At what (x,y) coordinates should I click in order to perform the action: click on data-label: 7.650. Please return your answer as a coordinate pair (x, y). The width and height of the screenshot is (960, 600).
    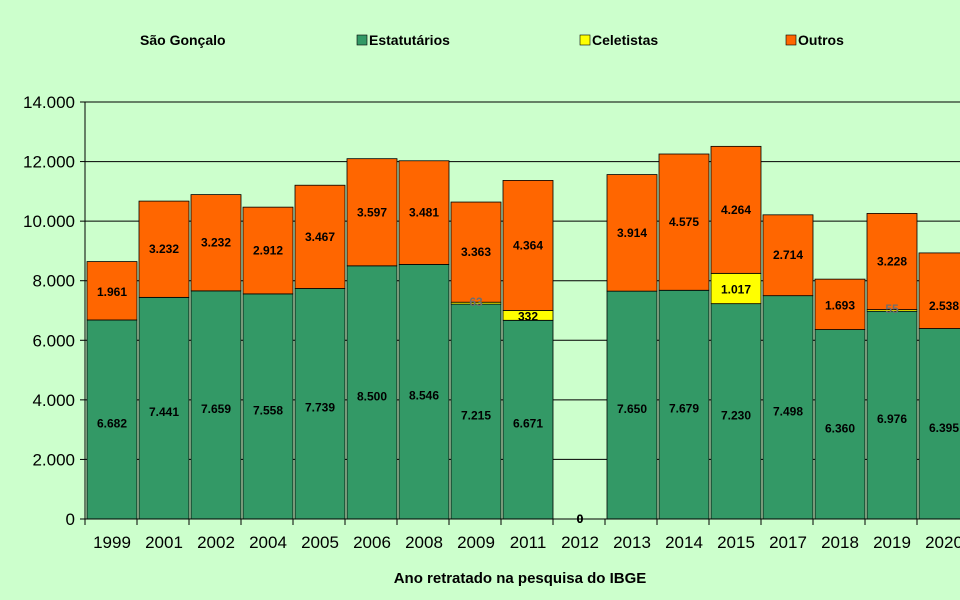
    Looking at the image, I should click on (632, 409).